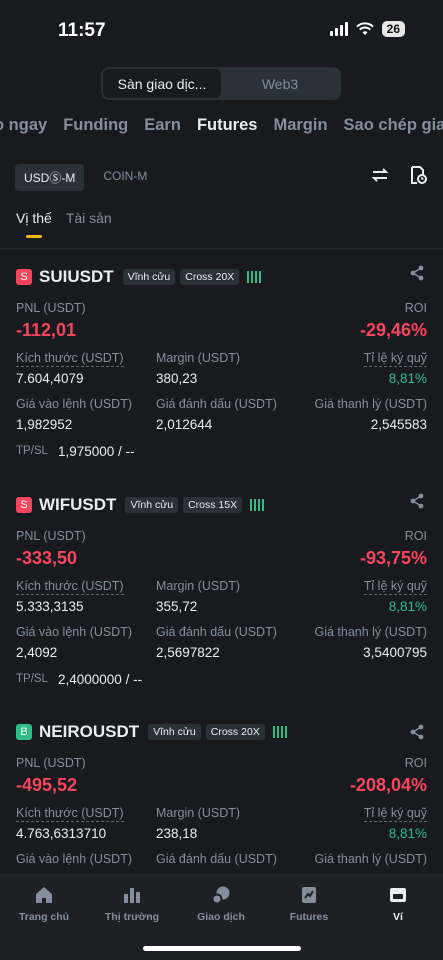  Describe the element at coordinates (132, 904) in the screenshot. I see `nav-markets: Thị trường` at that location.